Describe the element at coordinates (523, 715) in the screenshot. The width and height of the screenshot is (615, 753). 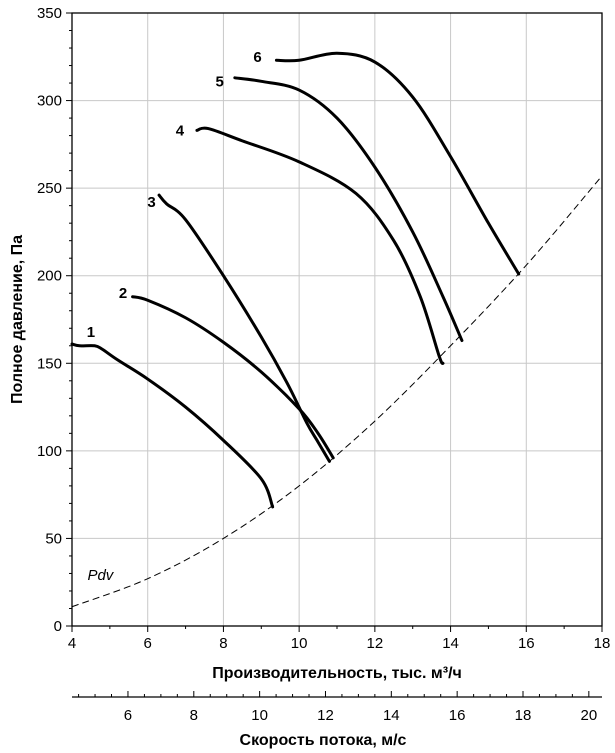
I see `secondary-x-tick-label: 18` at that location.